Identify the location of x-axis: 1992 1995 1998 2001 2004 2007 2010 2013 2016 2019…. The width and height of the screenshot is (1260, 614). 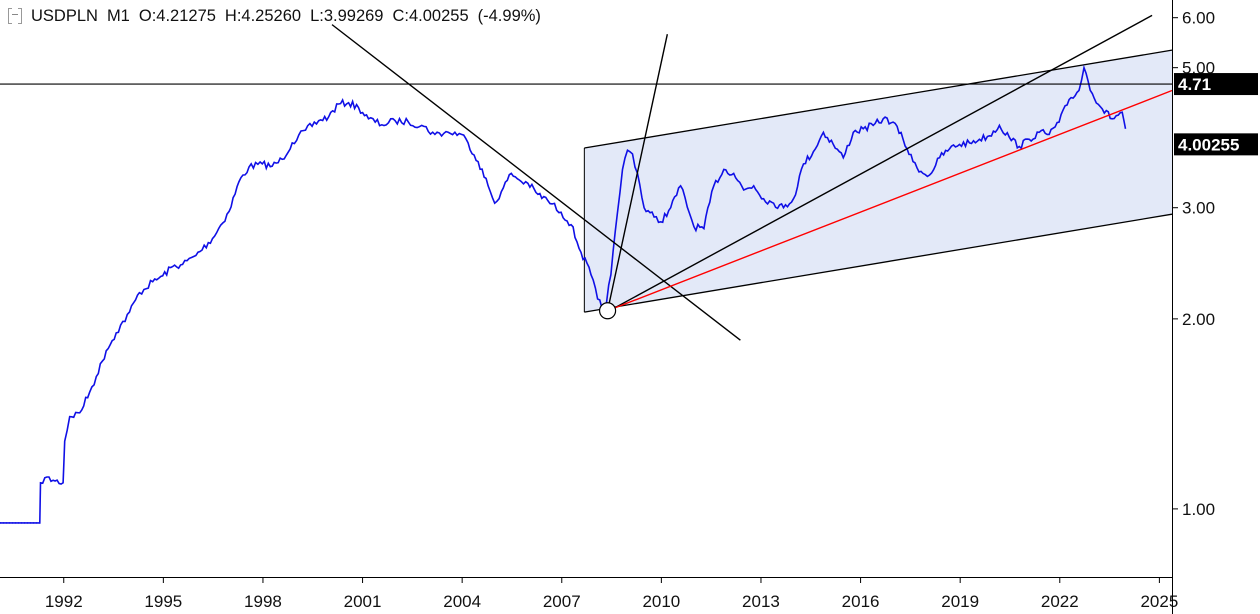
(589, 594).